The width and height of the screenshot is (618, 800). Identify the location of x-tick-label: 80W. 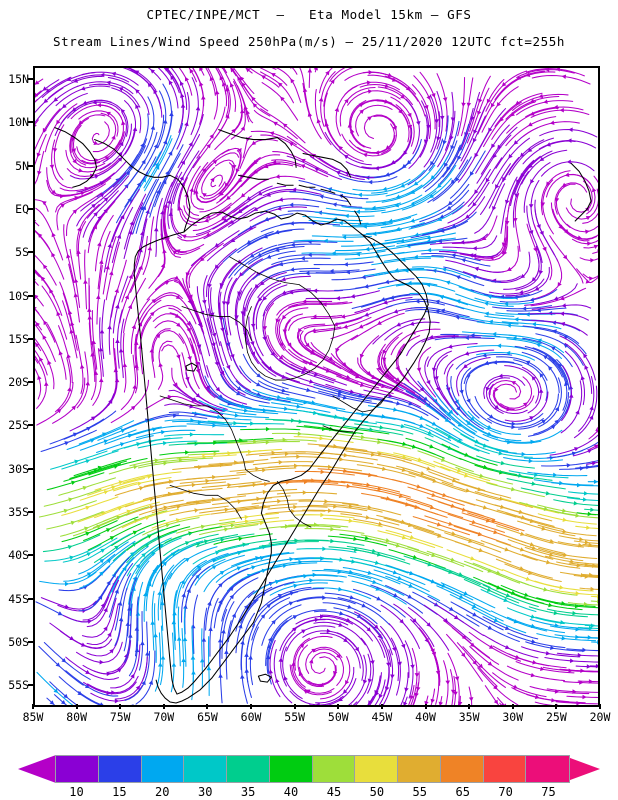
(76, 717).